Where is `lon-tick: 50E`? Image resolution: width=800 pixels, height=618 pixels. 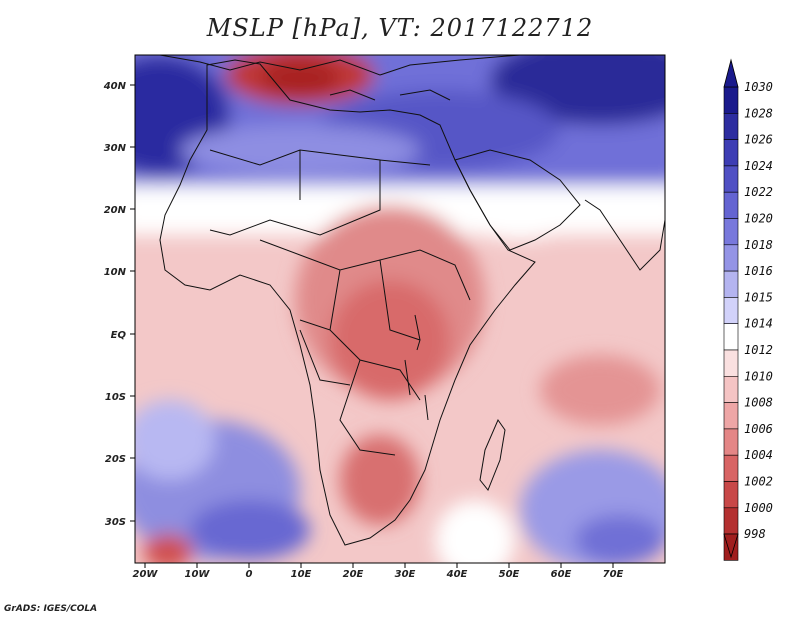
lon-tick: 50E is located at coordinates (509, 571).